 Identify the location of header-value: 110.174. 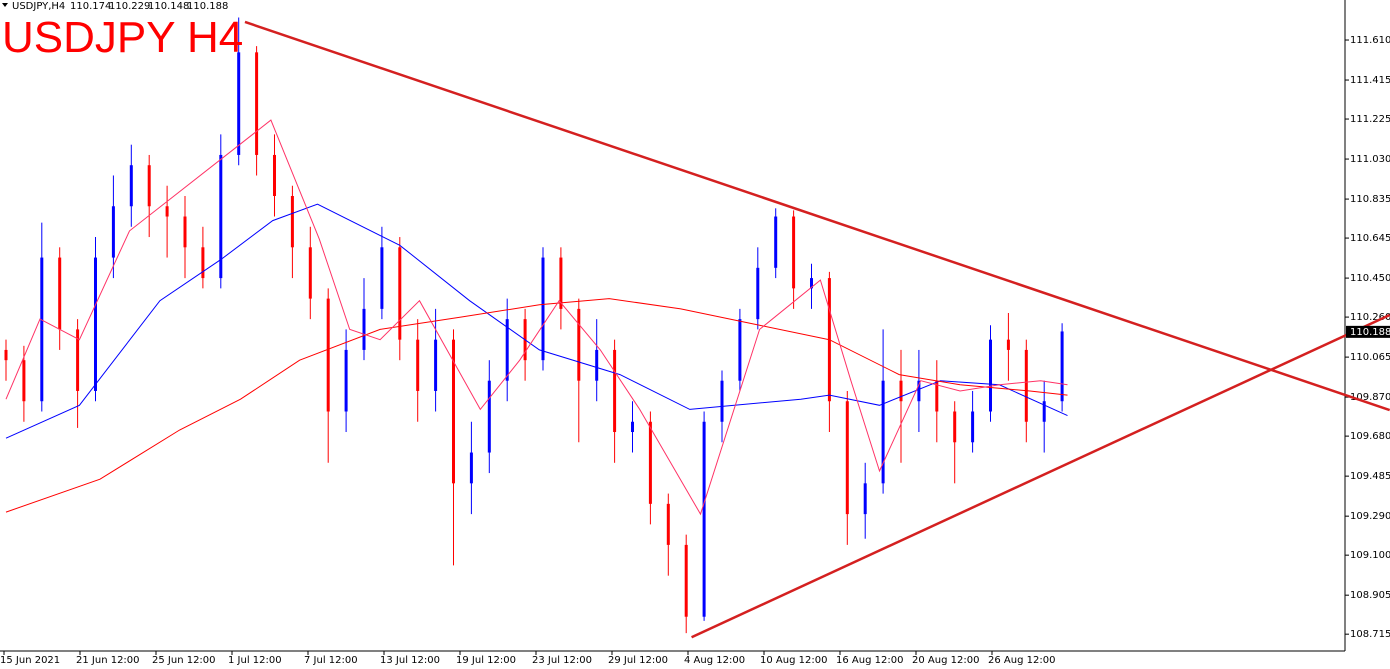
(90, 6).